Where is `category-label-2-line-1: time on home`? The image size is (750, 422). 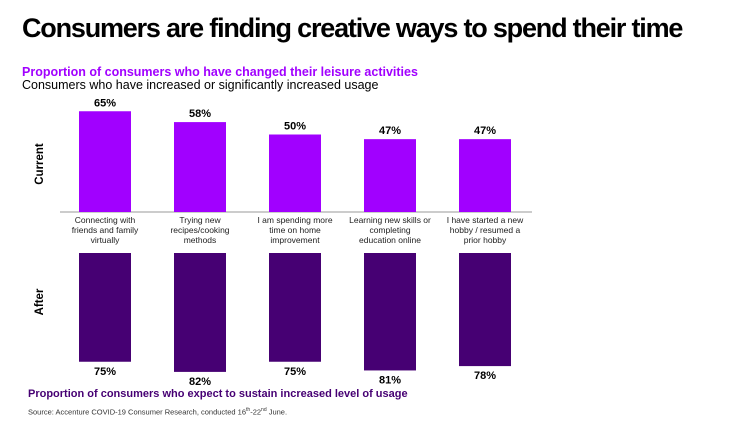 category-label-2-line-1: time on home is located at coordinates (295, 230).